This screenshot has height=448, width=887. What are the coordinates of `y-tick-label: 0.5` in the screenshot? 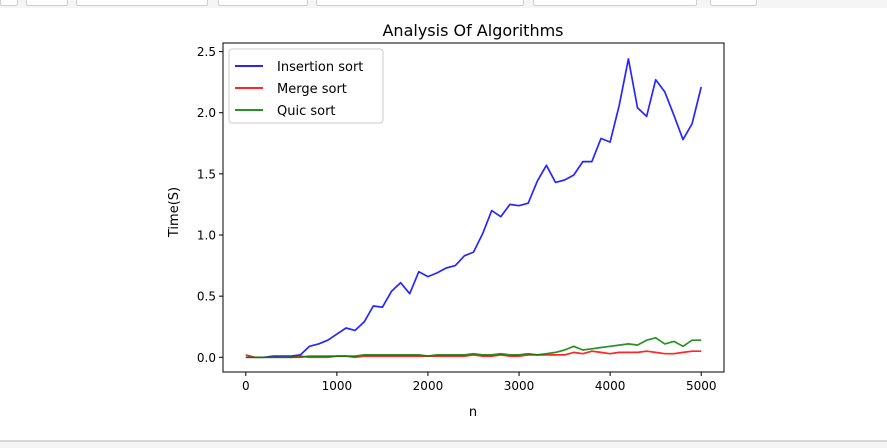 It's located at (206, 297).